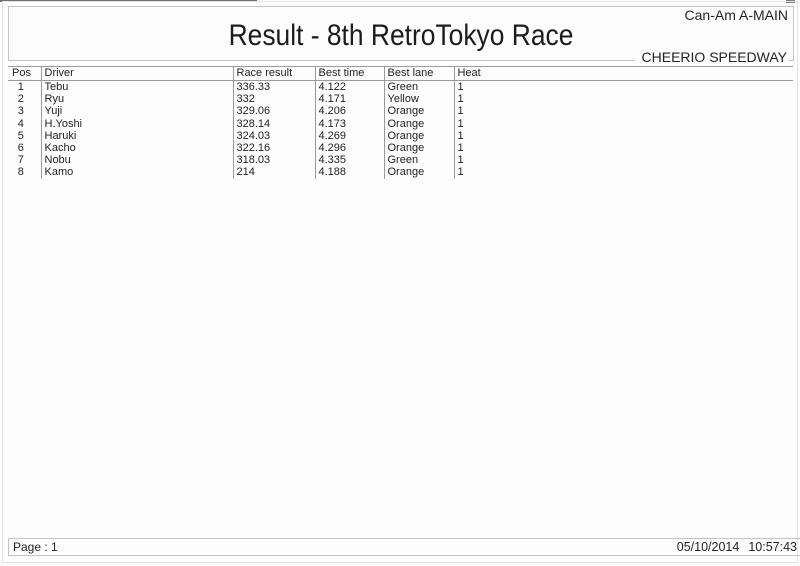 The image size is (800, 566). Describe the element at coordinates (136, 136) in the screenshot. I see `cell-driver: Haruki` at that location.